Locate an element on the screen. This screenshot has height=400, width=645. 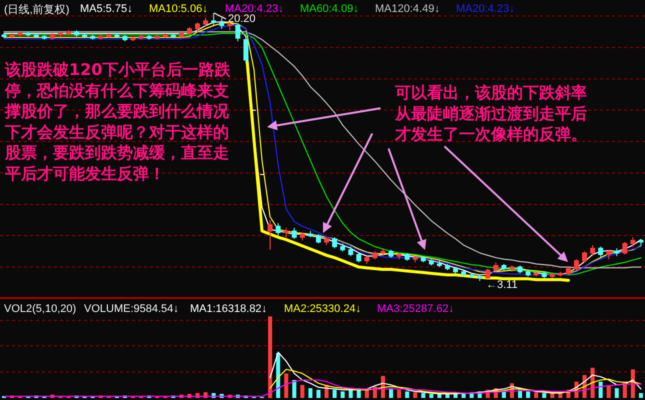
text: MA3:25287.62↓ is located at coordinates (415, 309).